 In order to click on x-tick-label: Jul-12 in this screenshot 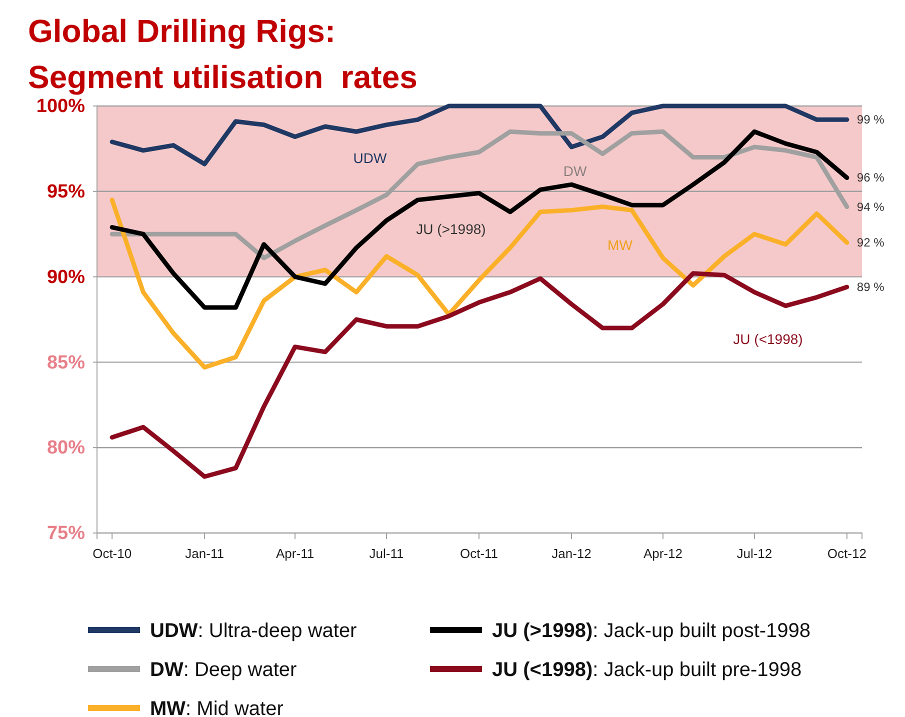, I will do `click(754, 554)`.